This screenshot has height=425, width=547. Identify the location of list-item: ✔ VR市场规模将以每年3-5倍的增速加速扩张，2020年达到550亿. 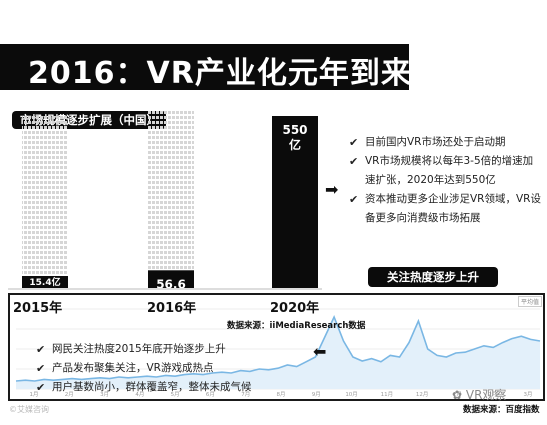
(445, 171).